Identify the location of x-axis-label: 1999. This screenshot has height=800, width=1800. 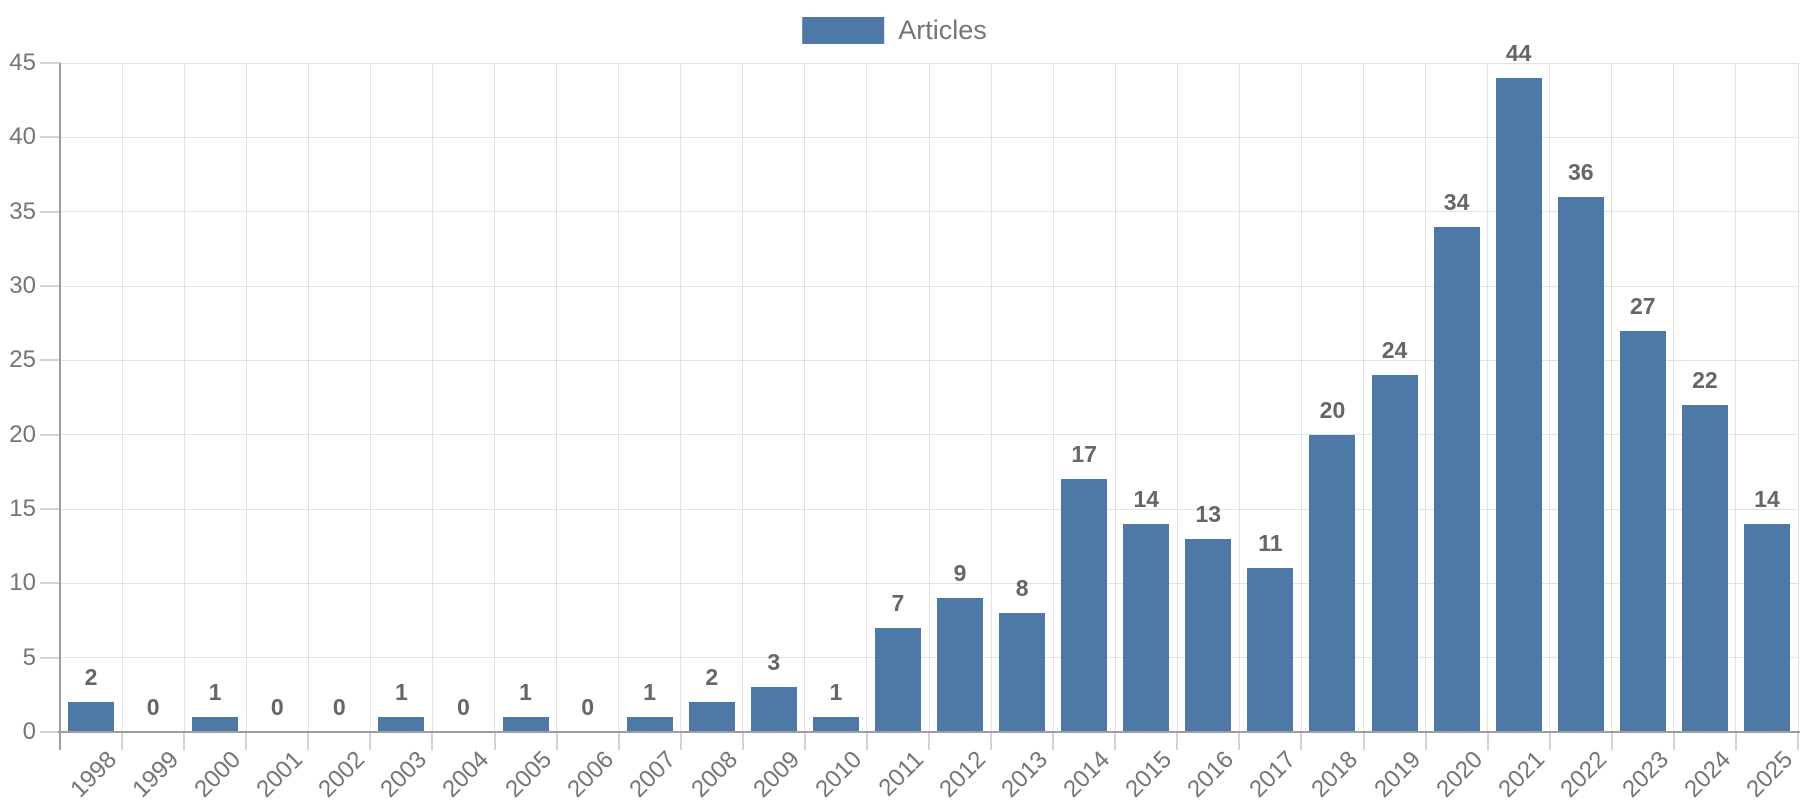
(156, 773).